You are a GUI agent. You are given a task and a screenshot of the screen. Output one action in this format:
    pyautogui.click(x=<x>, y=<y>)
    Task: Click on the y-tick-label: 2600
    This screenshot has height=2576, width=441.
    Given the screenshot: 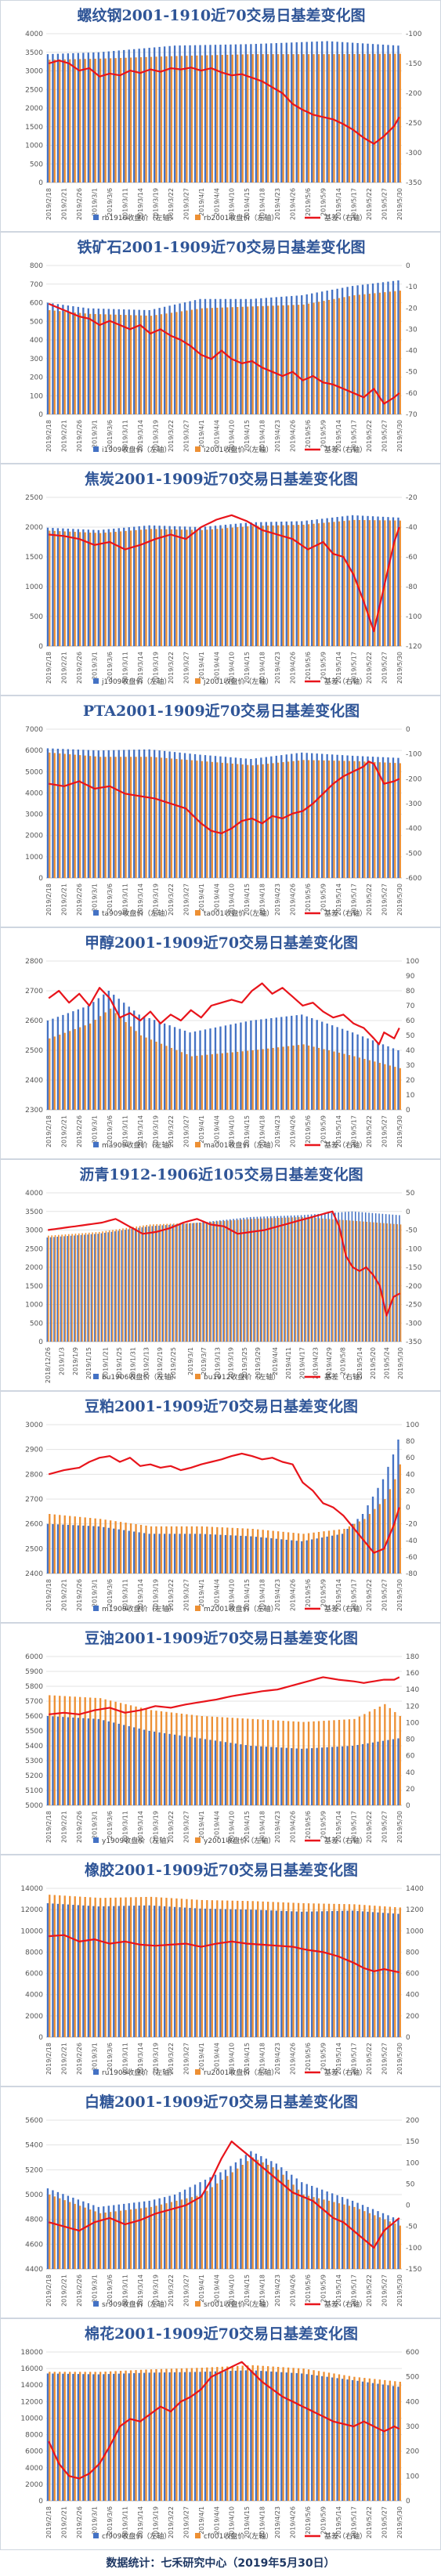 What is the action you would take?
    pyautogui.click(x=34, y=1021)
    